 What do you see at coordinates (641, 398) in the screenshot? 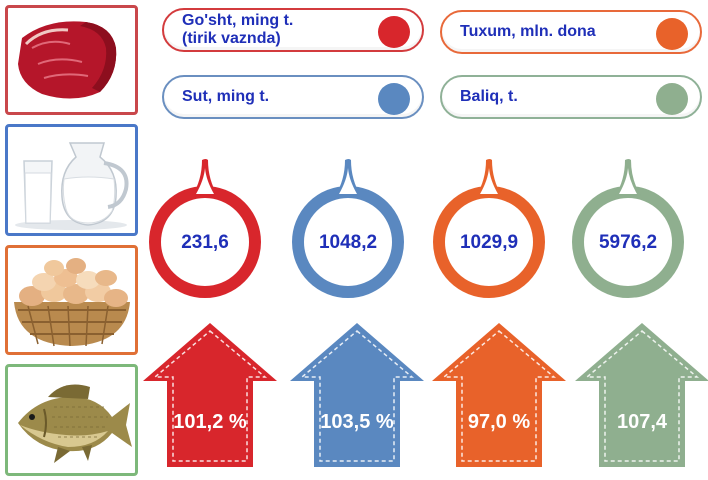
I see `growth-fish-arrow: 107,4` at bounding box center [641, 398].